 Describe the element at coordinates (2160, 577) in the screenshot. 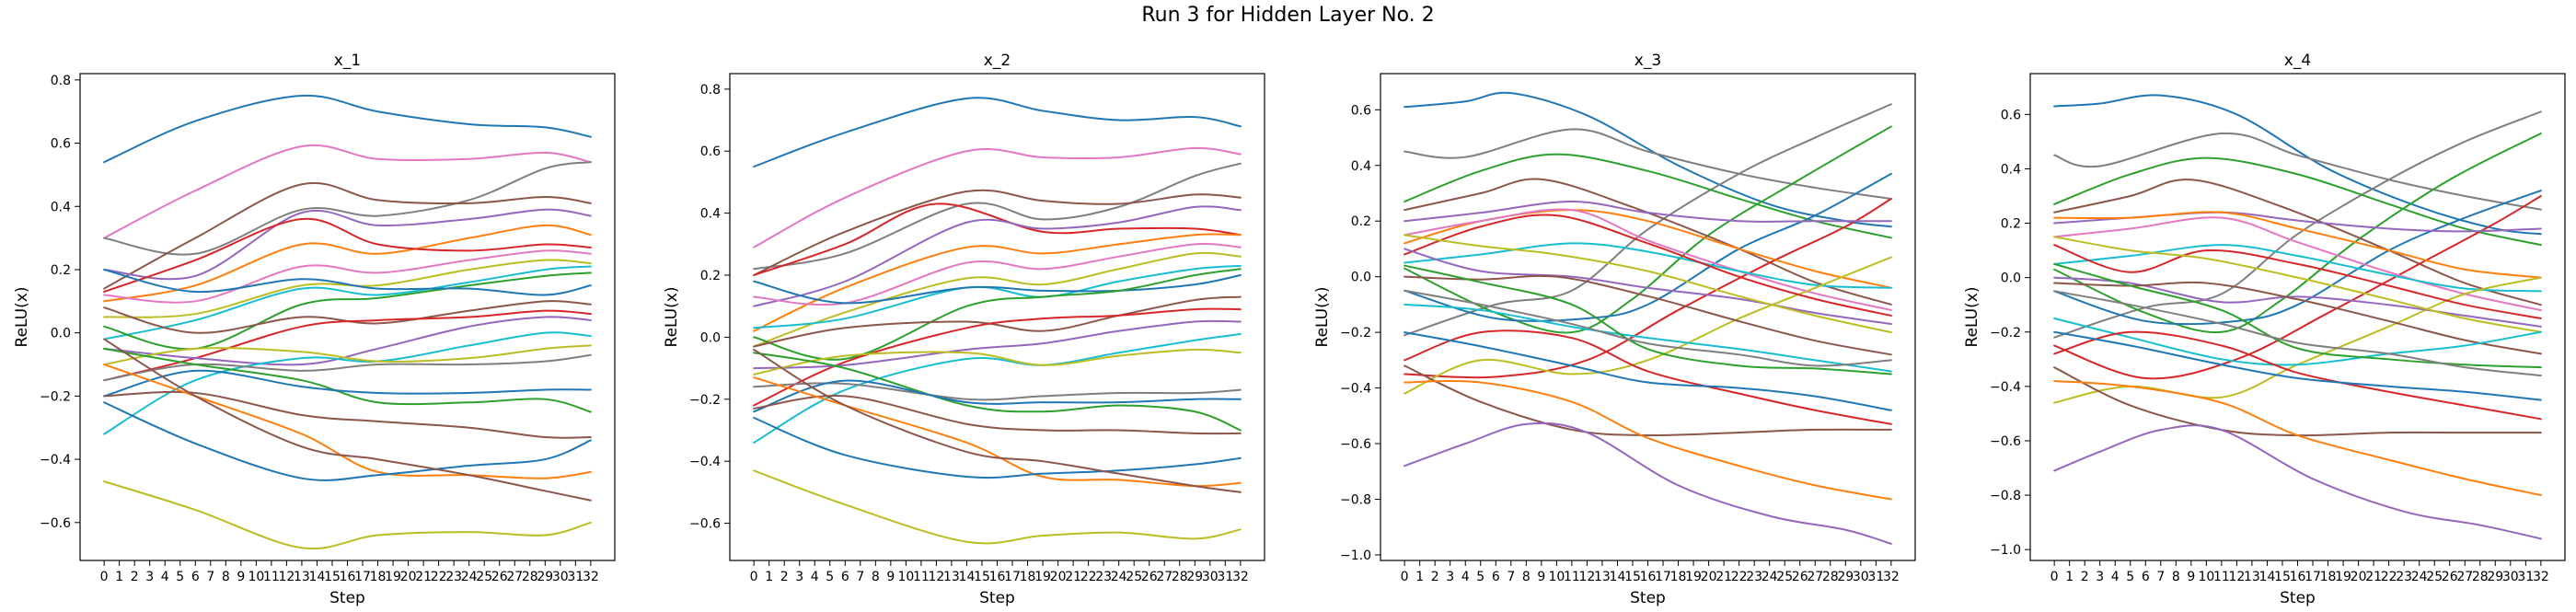

I see `x-tick-label: 7` at that location.